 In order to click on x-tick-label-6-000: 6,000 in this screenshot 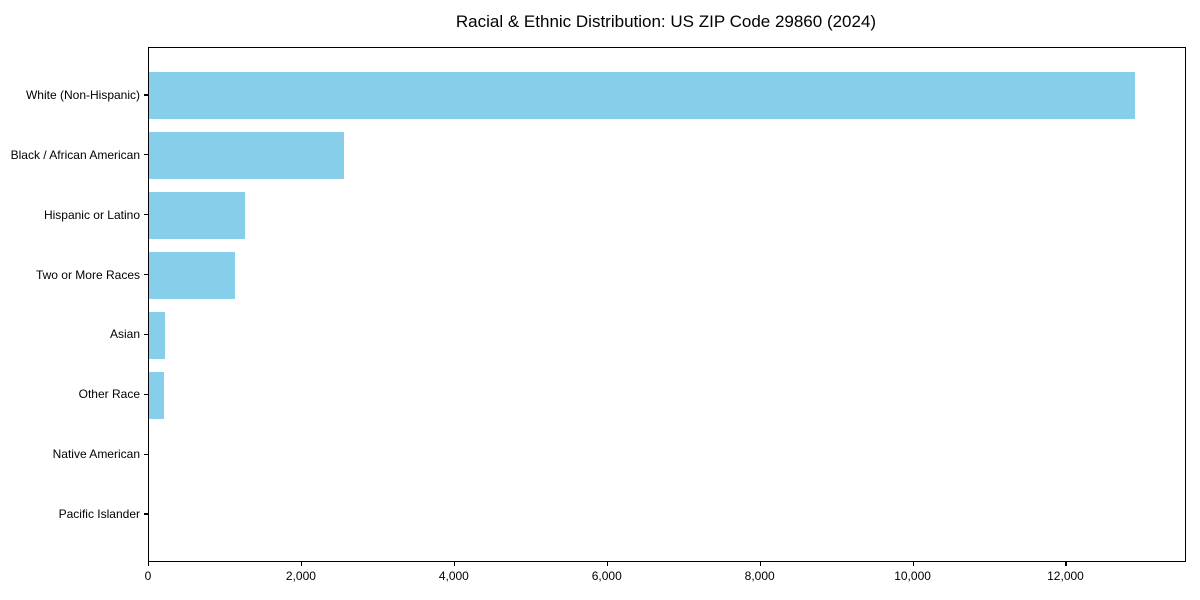, I will do `click(606, 576)`.